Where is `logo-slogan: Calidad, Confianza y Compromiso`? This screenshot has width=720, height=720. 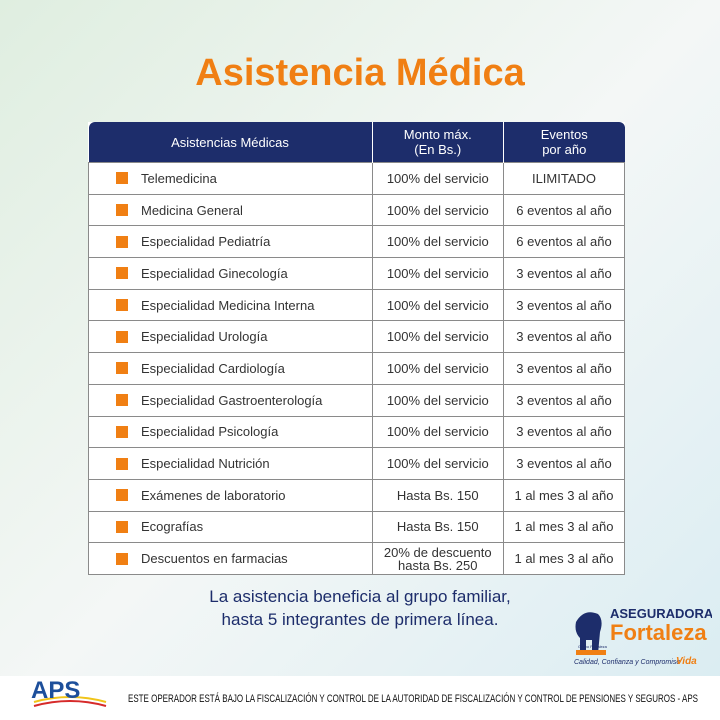
logo-slogan: Calidad, Confianza y Compromiso is located at coordinates (627, 662).